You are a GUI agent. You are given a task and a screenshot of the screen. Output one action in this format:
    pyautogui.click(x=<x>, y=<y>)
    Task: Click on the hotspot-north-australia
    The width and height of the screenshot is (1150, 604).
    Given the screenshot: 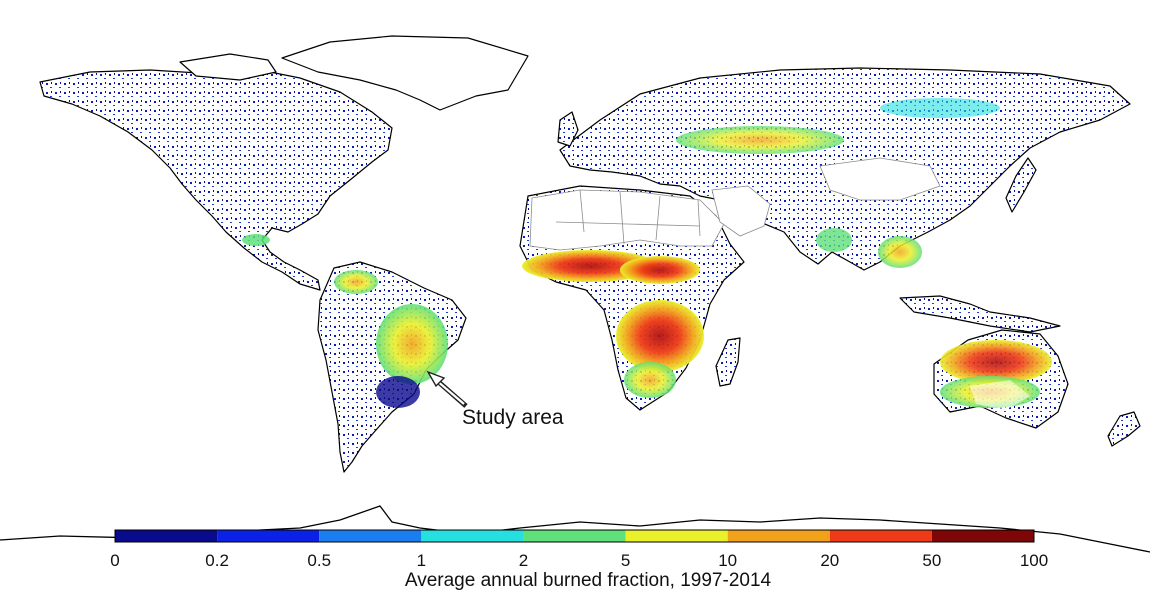 What is the action you would take?
    pyautogui.click(x=996, y=362)
    